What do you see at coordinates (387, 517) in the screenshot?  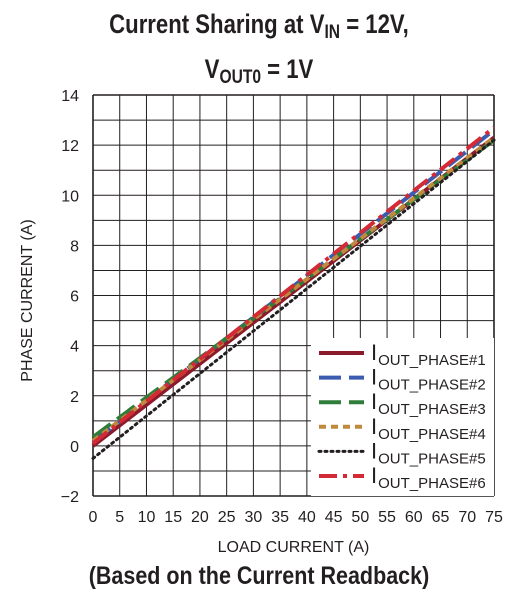 I see `x-tick-label: 55` at bounding box center [387, 517].